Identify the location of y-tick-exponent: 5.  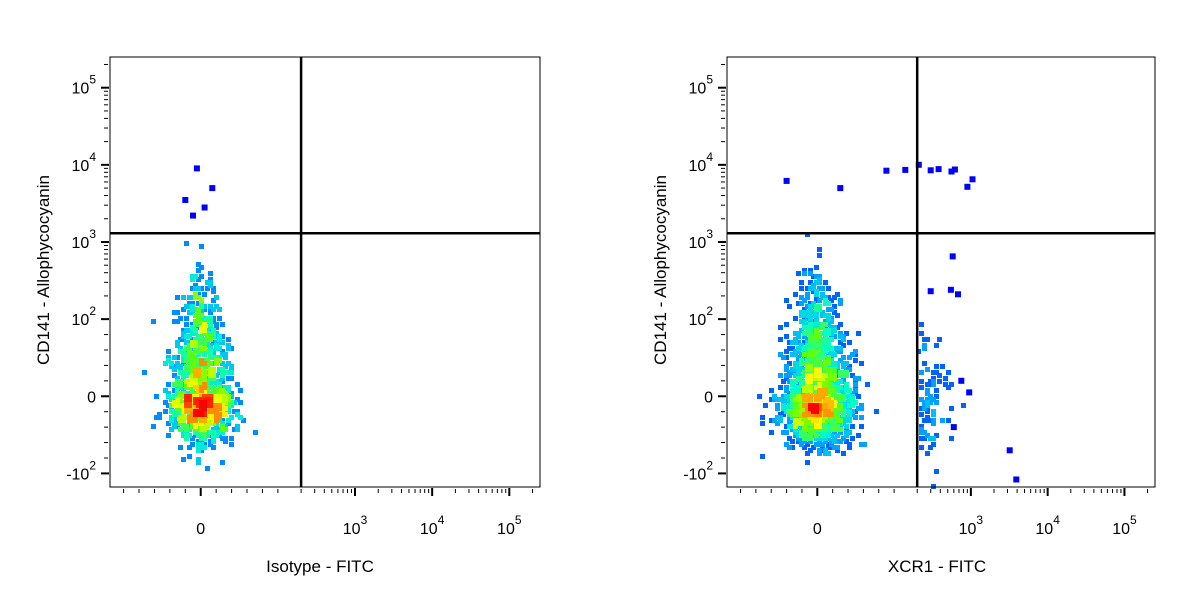
(709, 80).